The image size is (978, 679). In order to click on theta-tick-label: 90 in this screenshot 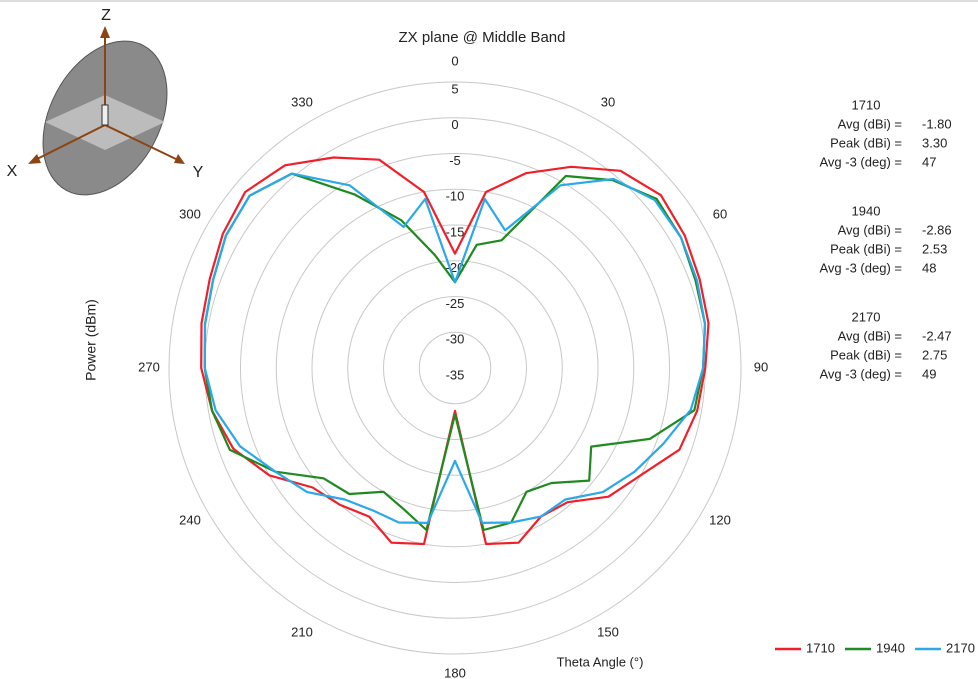, I will do `click(761, 366)`.